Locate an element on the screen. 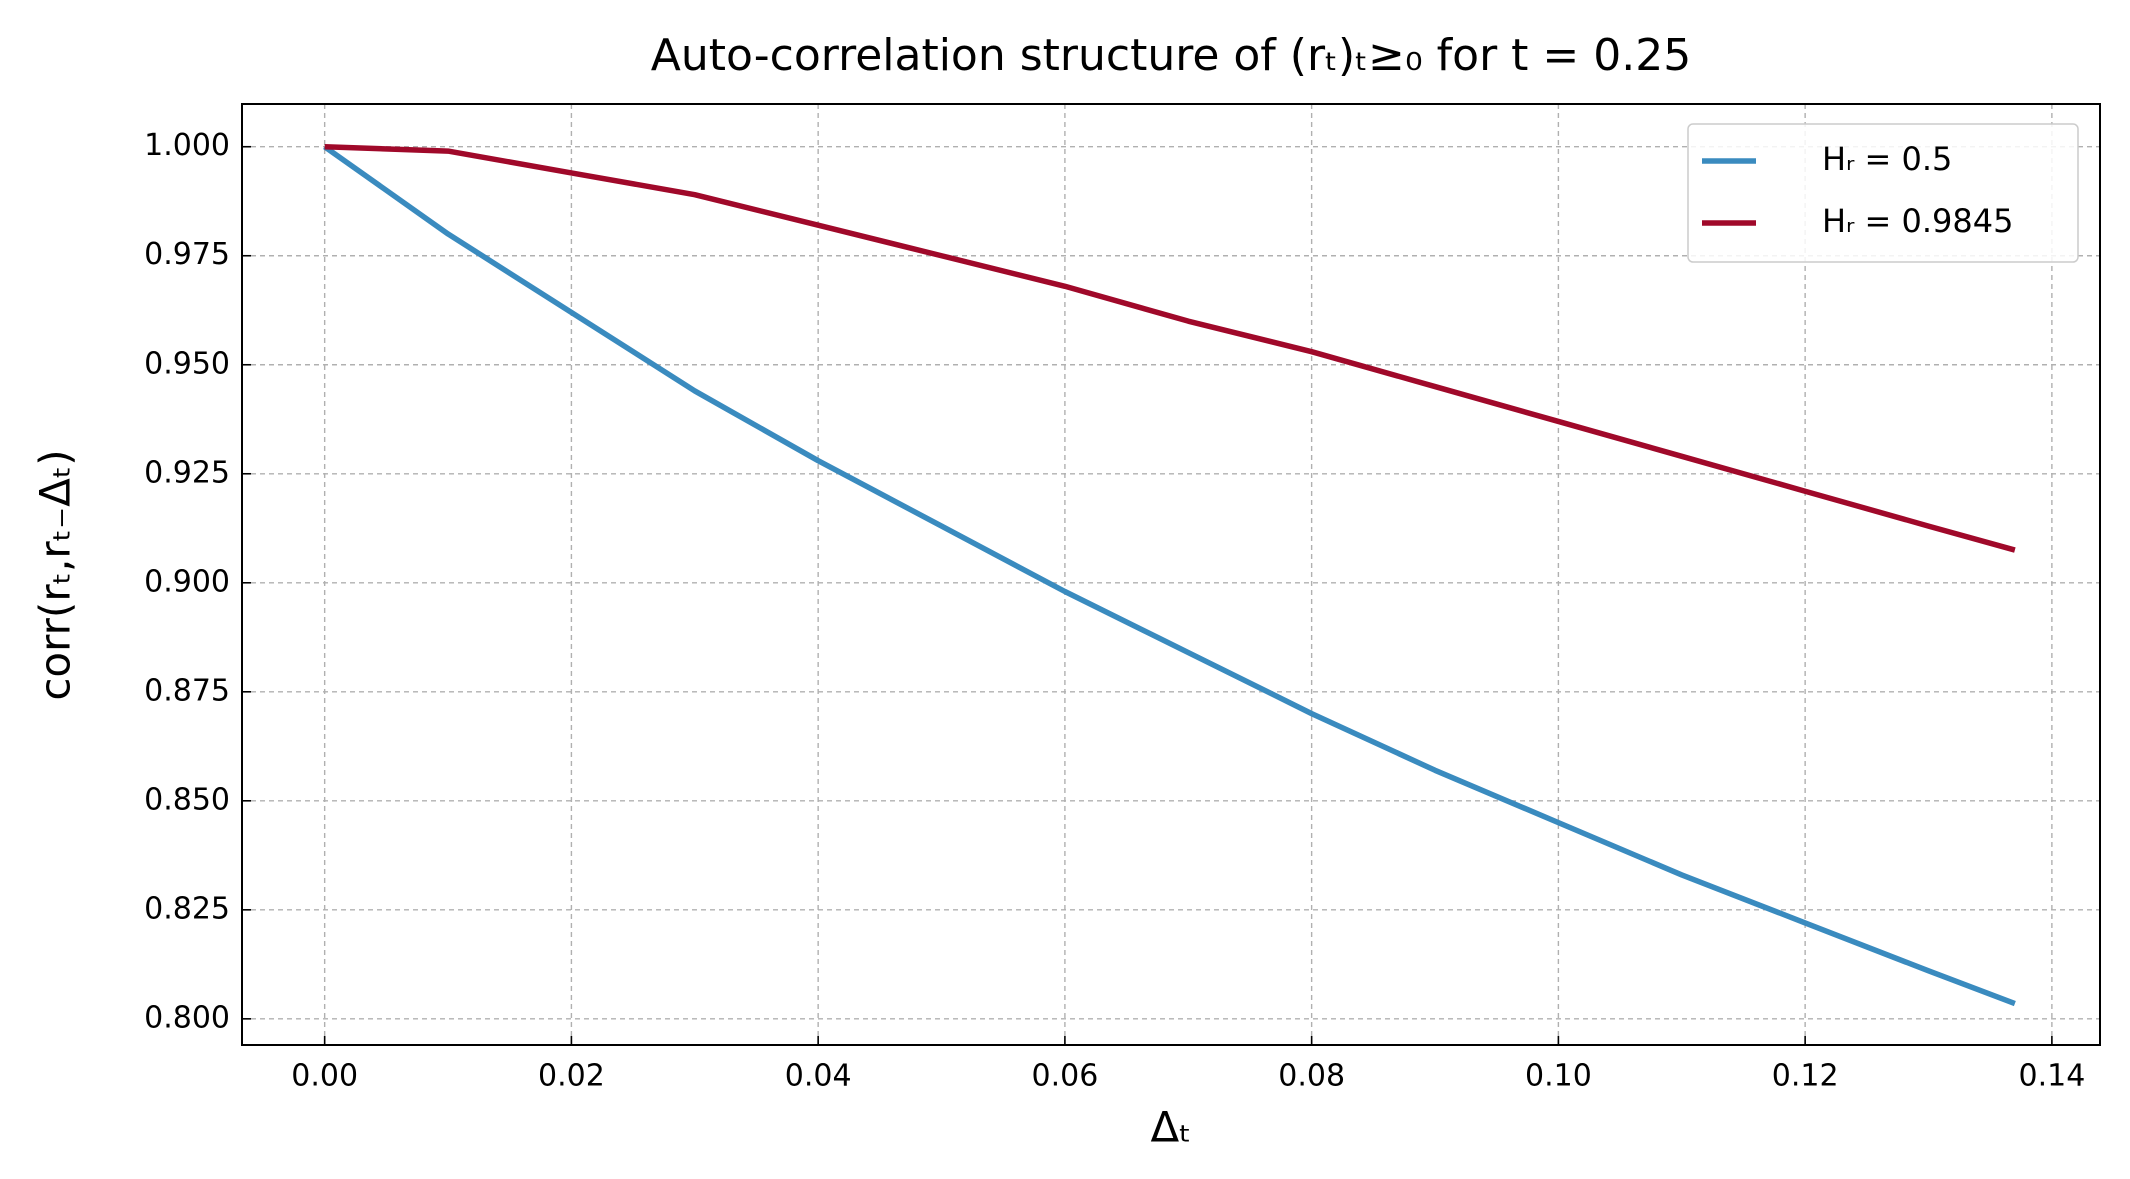  x-tick-label: 0.04 is located at coordinates (818, 1076).